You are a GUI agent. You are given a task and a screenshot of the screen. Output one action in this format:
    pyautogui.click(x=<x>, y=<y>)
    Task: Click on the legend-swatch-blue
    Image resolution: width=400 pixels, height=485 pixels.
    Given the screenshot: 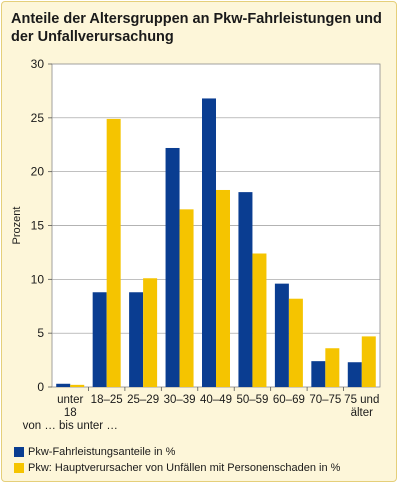 What is the action you would take?
    pyautogui.click(x=19, y=452)
    